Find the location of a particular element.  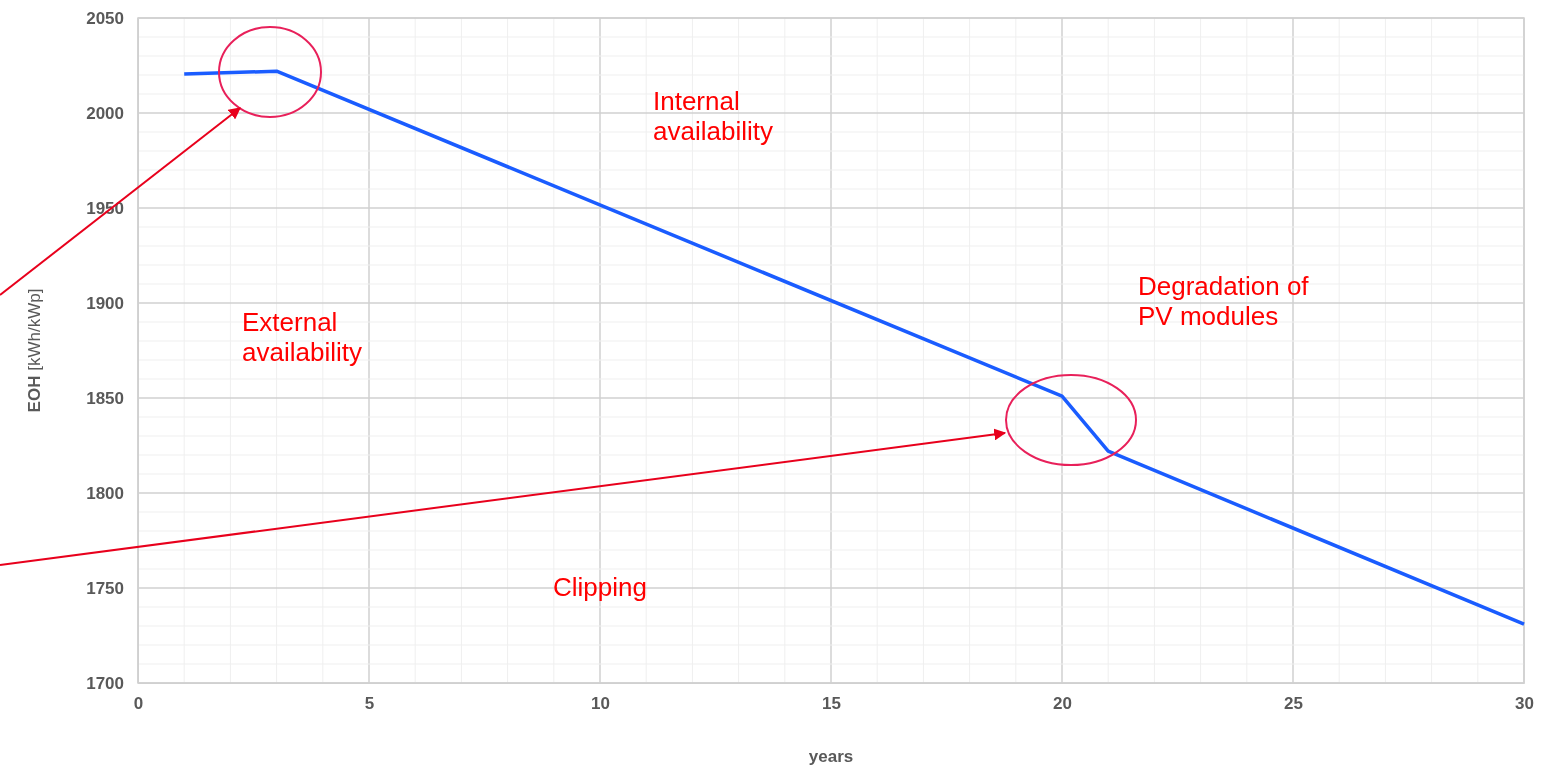

annotation: Internal availability is located at coordinates (713, 116).